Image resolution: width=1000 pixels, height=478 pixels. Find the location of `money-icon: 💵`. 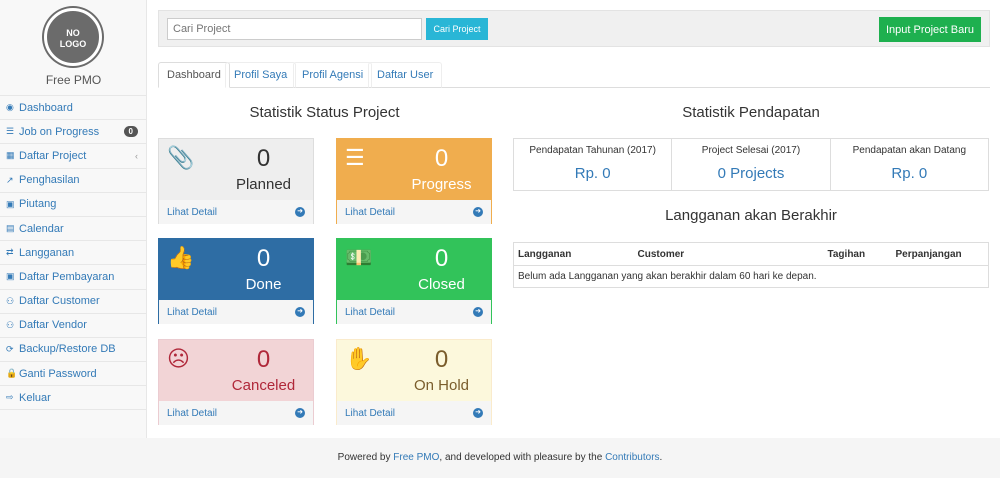

money-icon: 💵 is located at coordinates (359, 257).